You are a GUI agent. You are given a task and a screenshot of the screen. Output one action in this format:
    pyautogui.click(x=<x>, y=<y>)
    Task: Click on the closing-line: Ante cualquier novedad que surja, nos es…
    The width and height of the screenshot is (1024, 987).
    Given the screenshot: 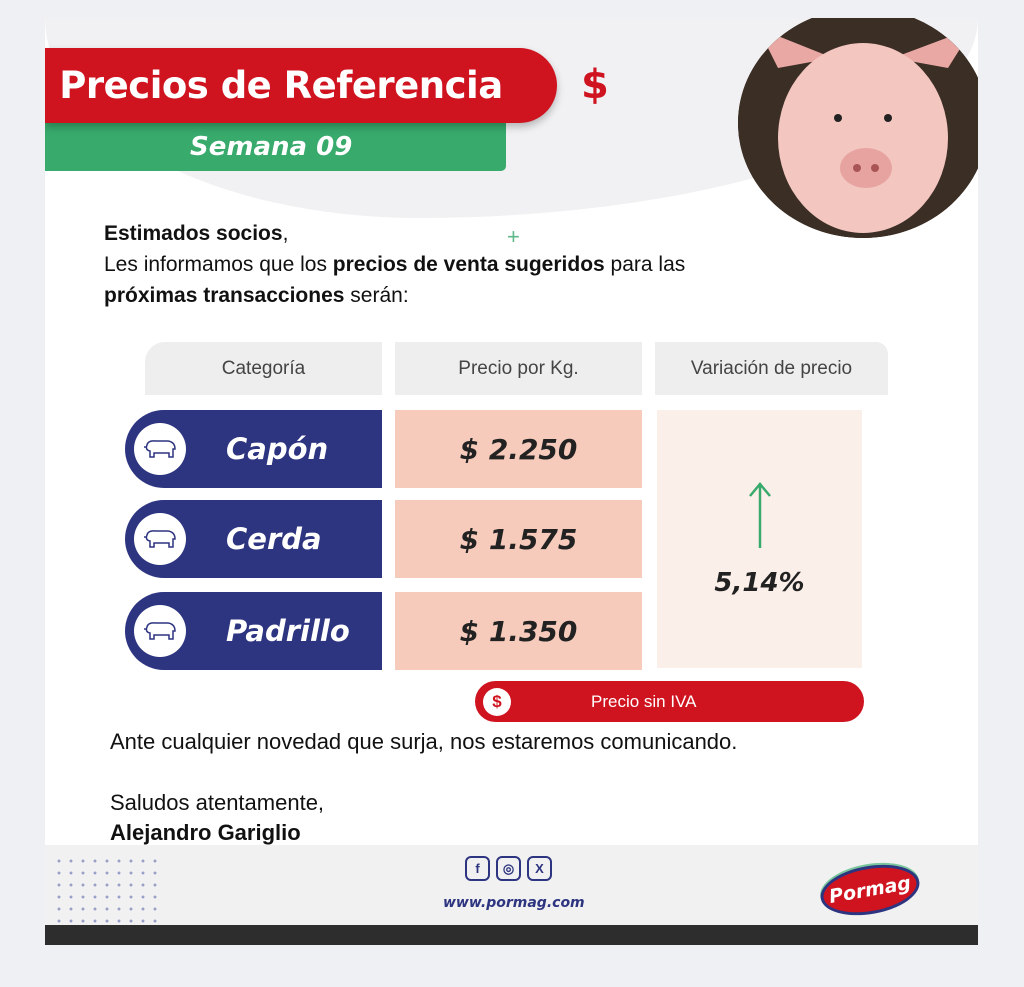 What is the action you would take?
    pyautogui.click(x=424, y=741)
    